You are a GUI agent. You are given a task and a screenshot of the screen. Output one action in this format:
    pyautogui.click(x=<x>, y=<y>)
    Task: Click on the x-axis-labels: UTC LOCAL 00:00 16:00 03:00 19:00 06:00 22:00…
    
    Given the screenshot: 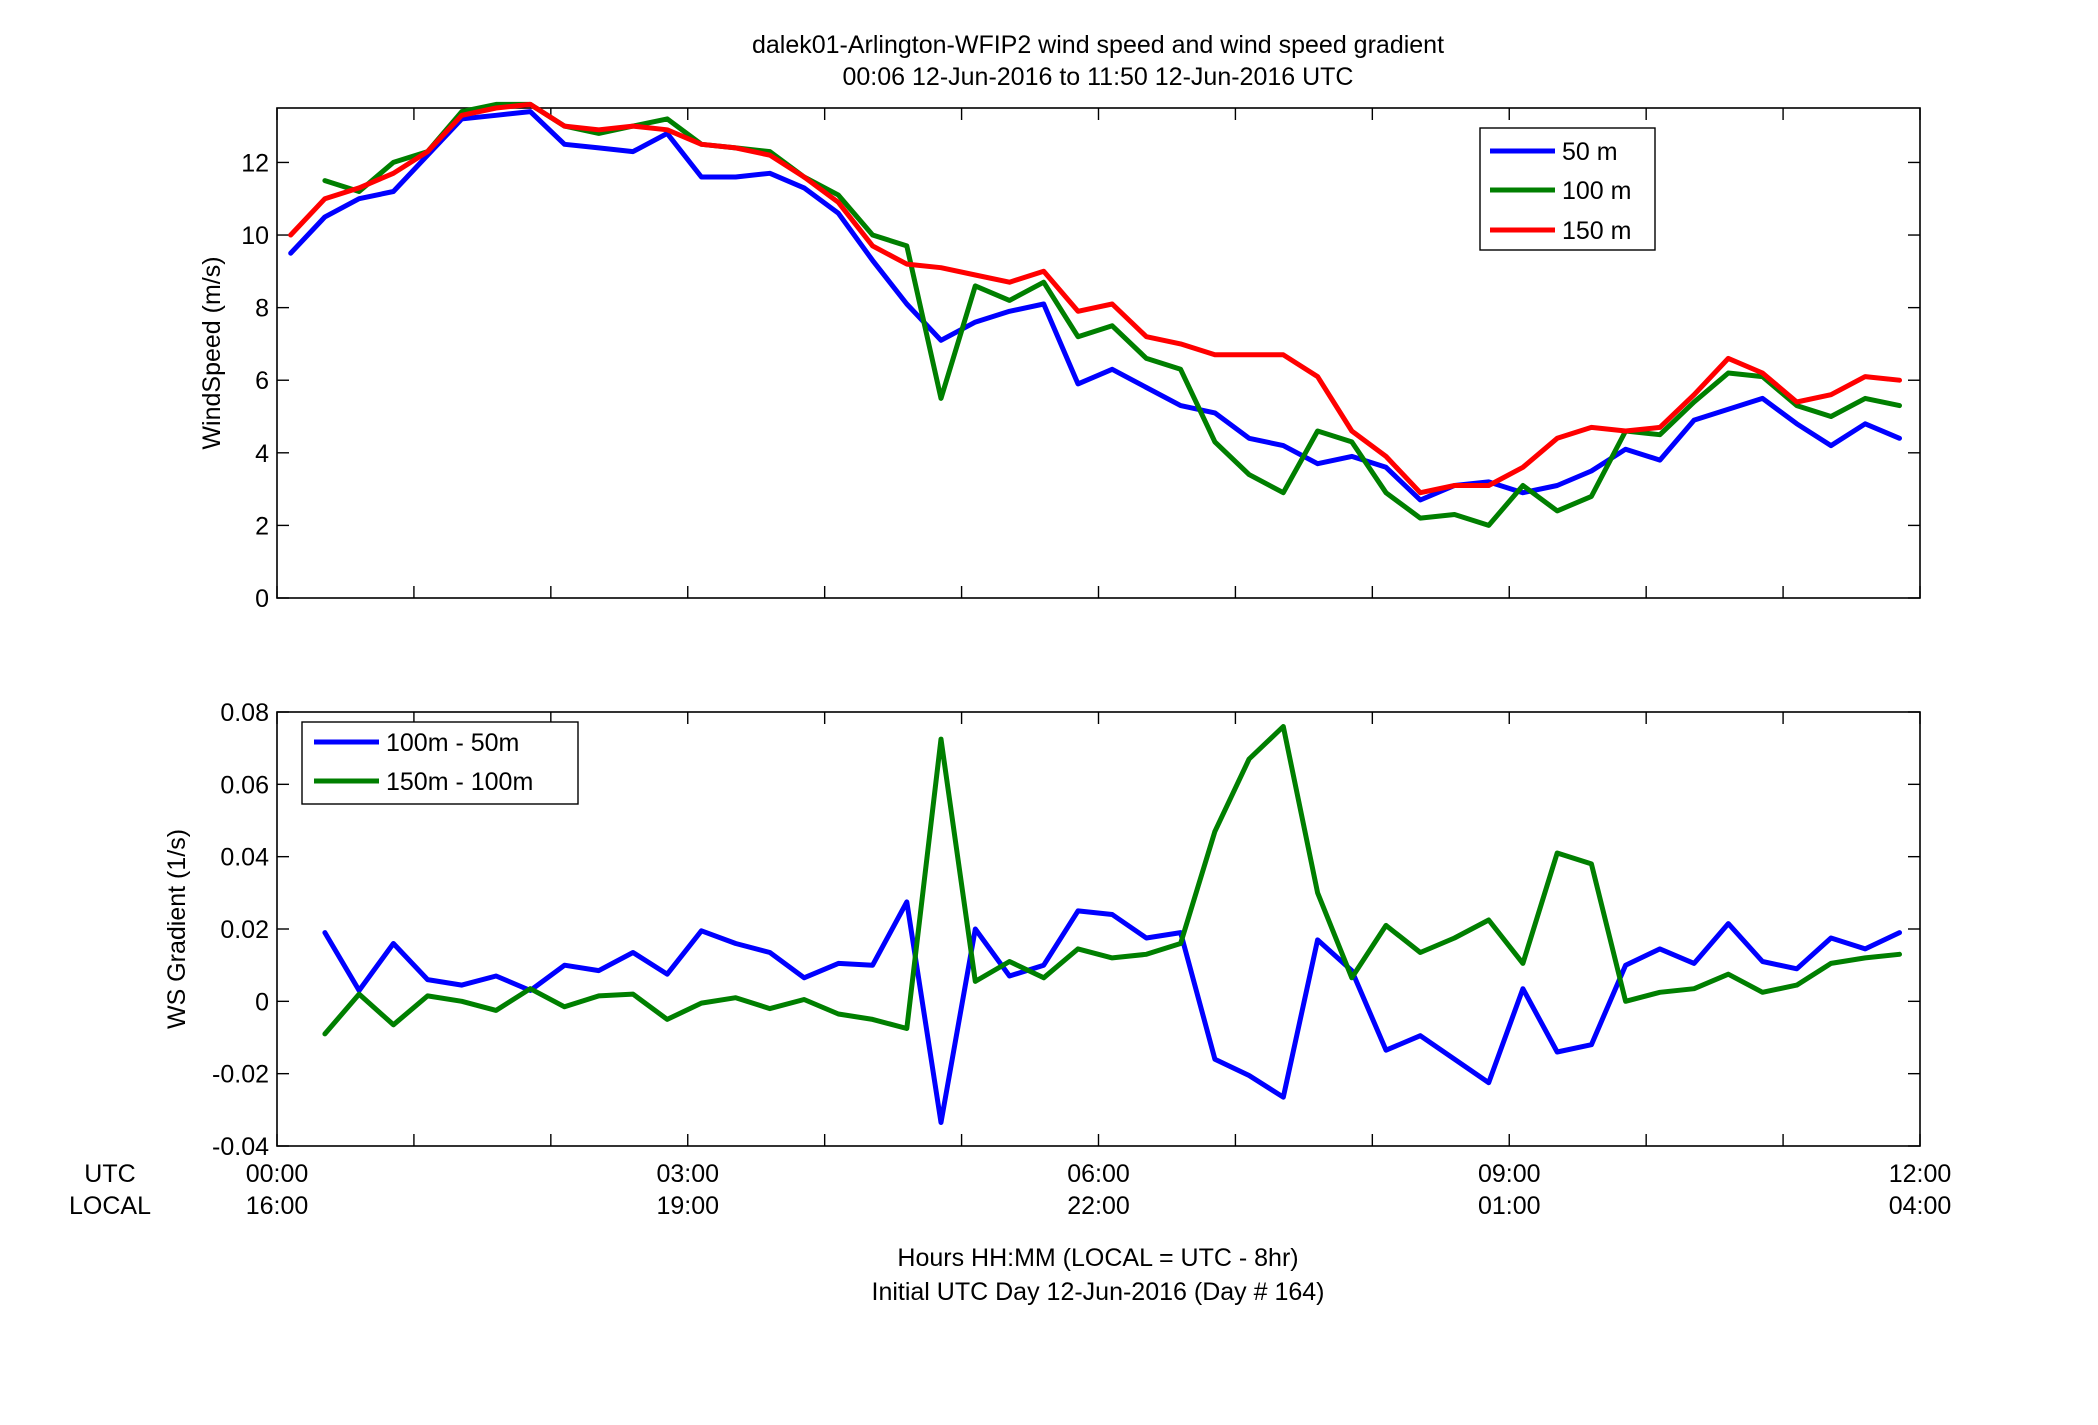 What is the action you would take?
    pyautogui.click(x=1010, y=1190)
    